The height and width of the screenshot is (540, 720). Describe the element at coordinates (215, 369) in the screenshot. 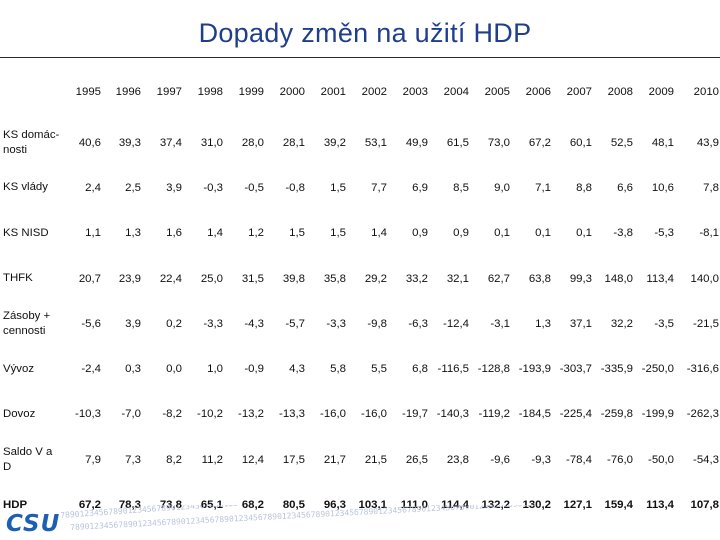

I see `table-cell: 1,0` at that location.